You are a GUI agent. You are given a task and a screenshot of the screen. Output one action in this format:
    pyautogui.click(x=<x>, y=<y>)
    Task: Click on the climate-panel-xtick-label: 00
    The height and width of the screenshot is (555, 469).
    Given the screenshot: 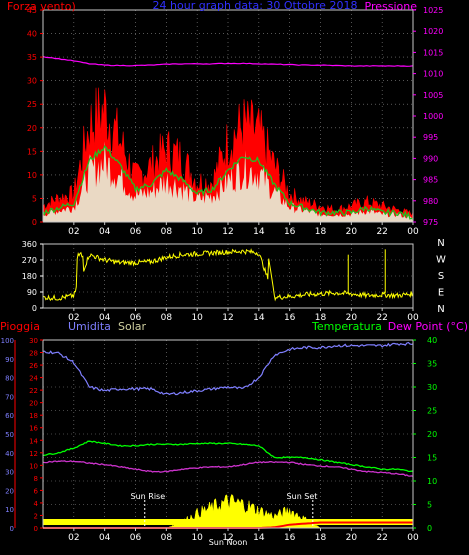 What is the action you would take?
    pyautogui.click(x=413, y=538)
    